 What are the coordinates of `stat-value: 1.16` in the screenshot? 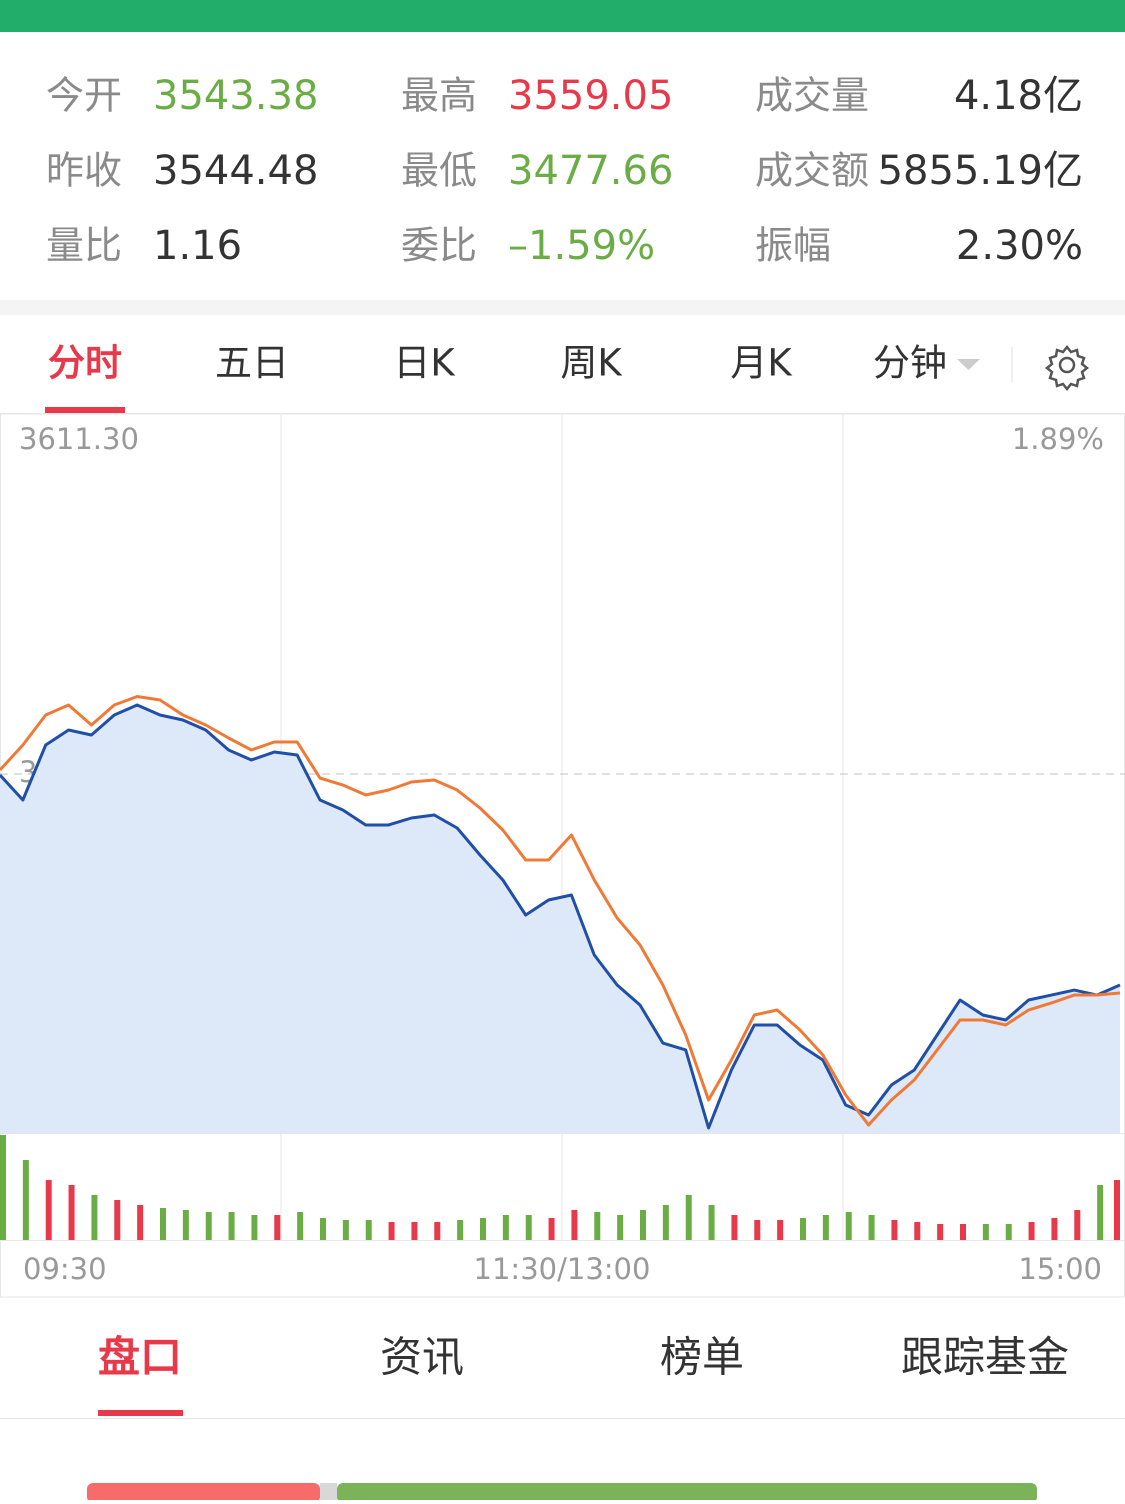 It's located at (197, 246).